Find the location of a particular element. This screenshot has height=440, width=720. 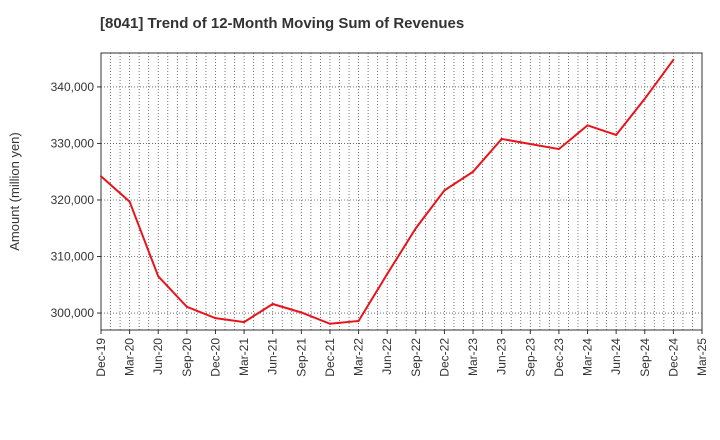

x-tick-label: Sep-23 is located at coordinates (530, 357).